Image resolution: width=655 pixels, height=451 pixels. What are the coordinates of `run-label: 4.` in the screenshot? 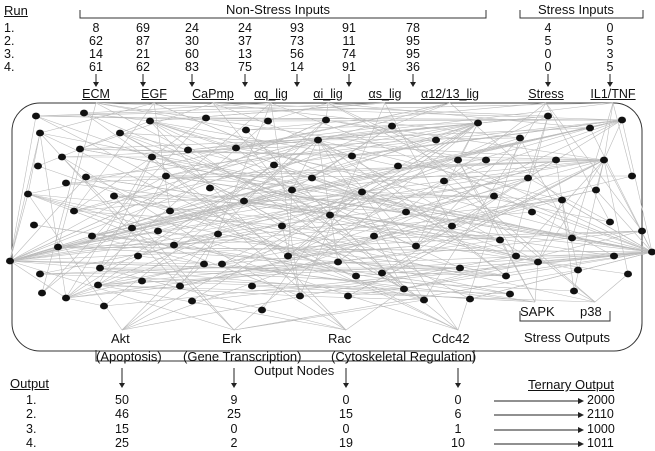 It's located at (9, 67).